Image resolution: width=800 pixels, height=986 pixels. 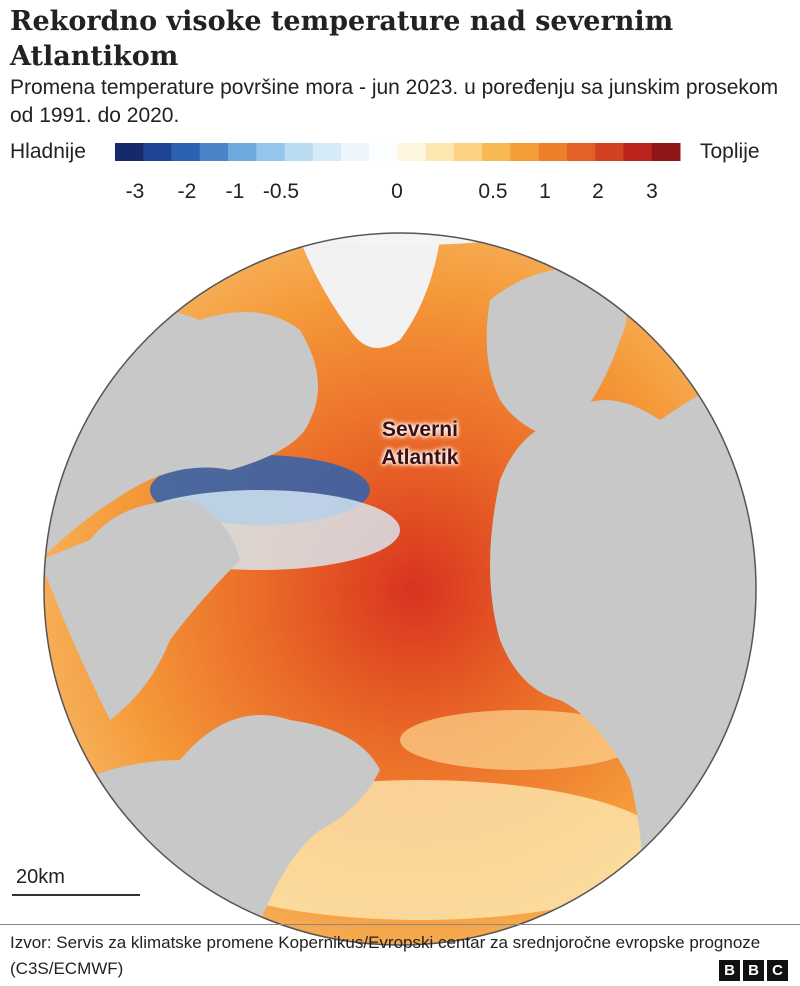 What do you see at coordinates (281, 191) in the screenshot?
I see `legend-tick-label: -0.5` at bounding box center [281, 191].